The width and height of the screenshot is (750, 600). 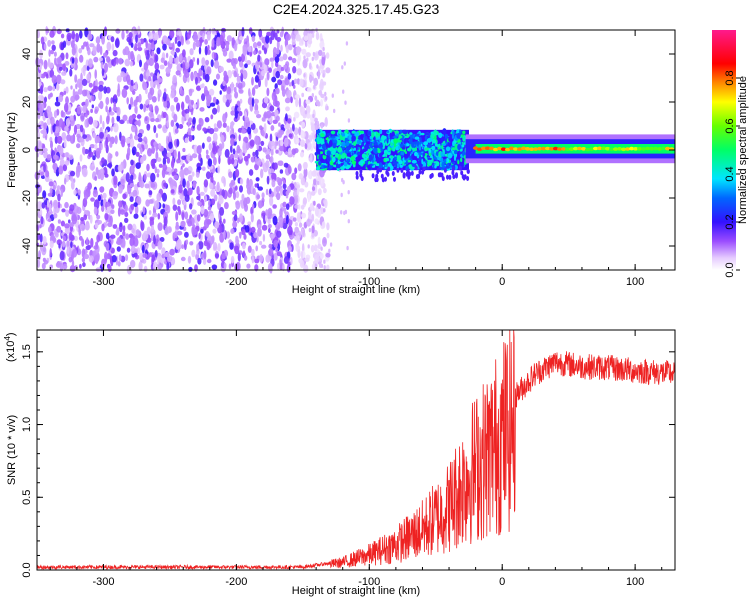 I want to click on snr-y-label: SNR (10 * v/v), so click(x=12, y=450).